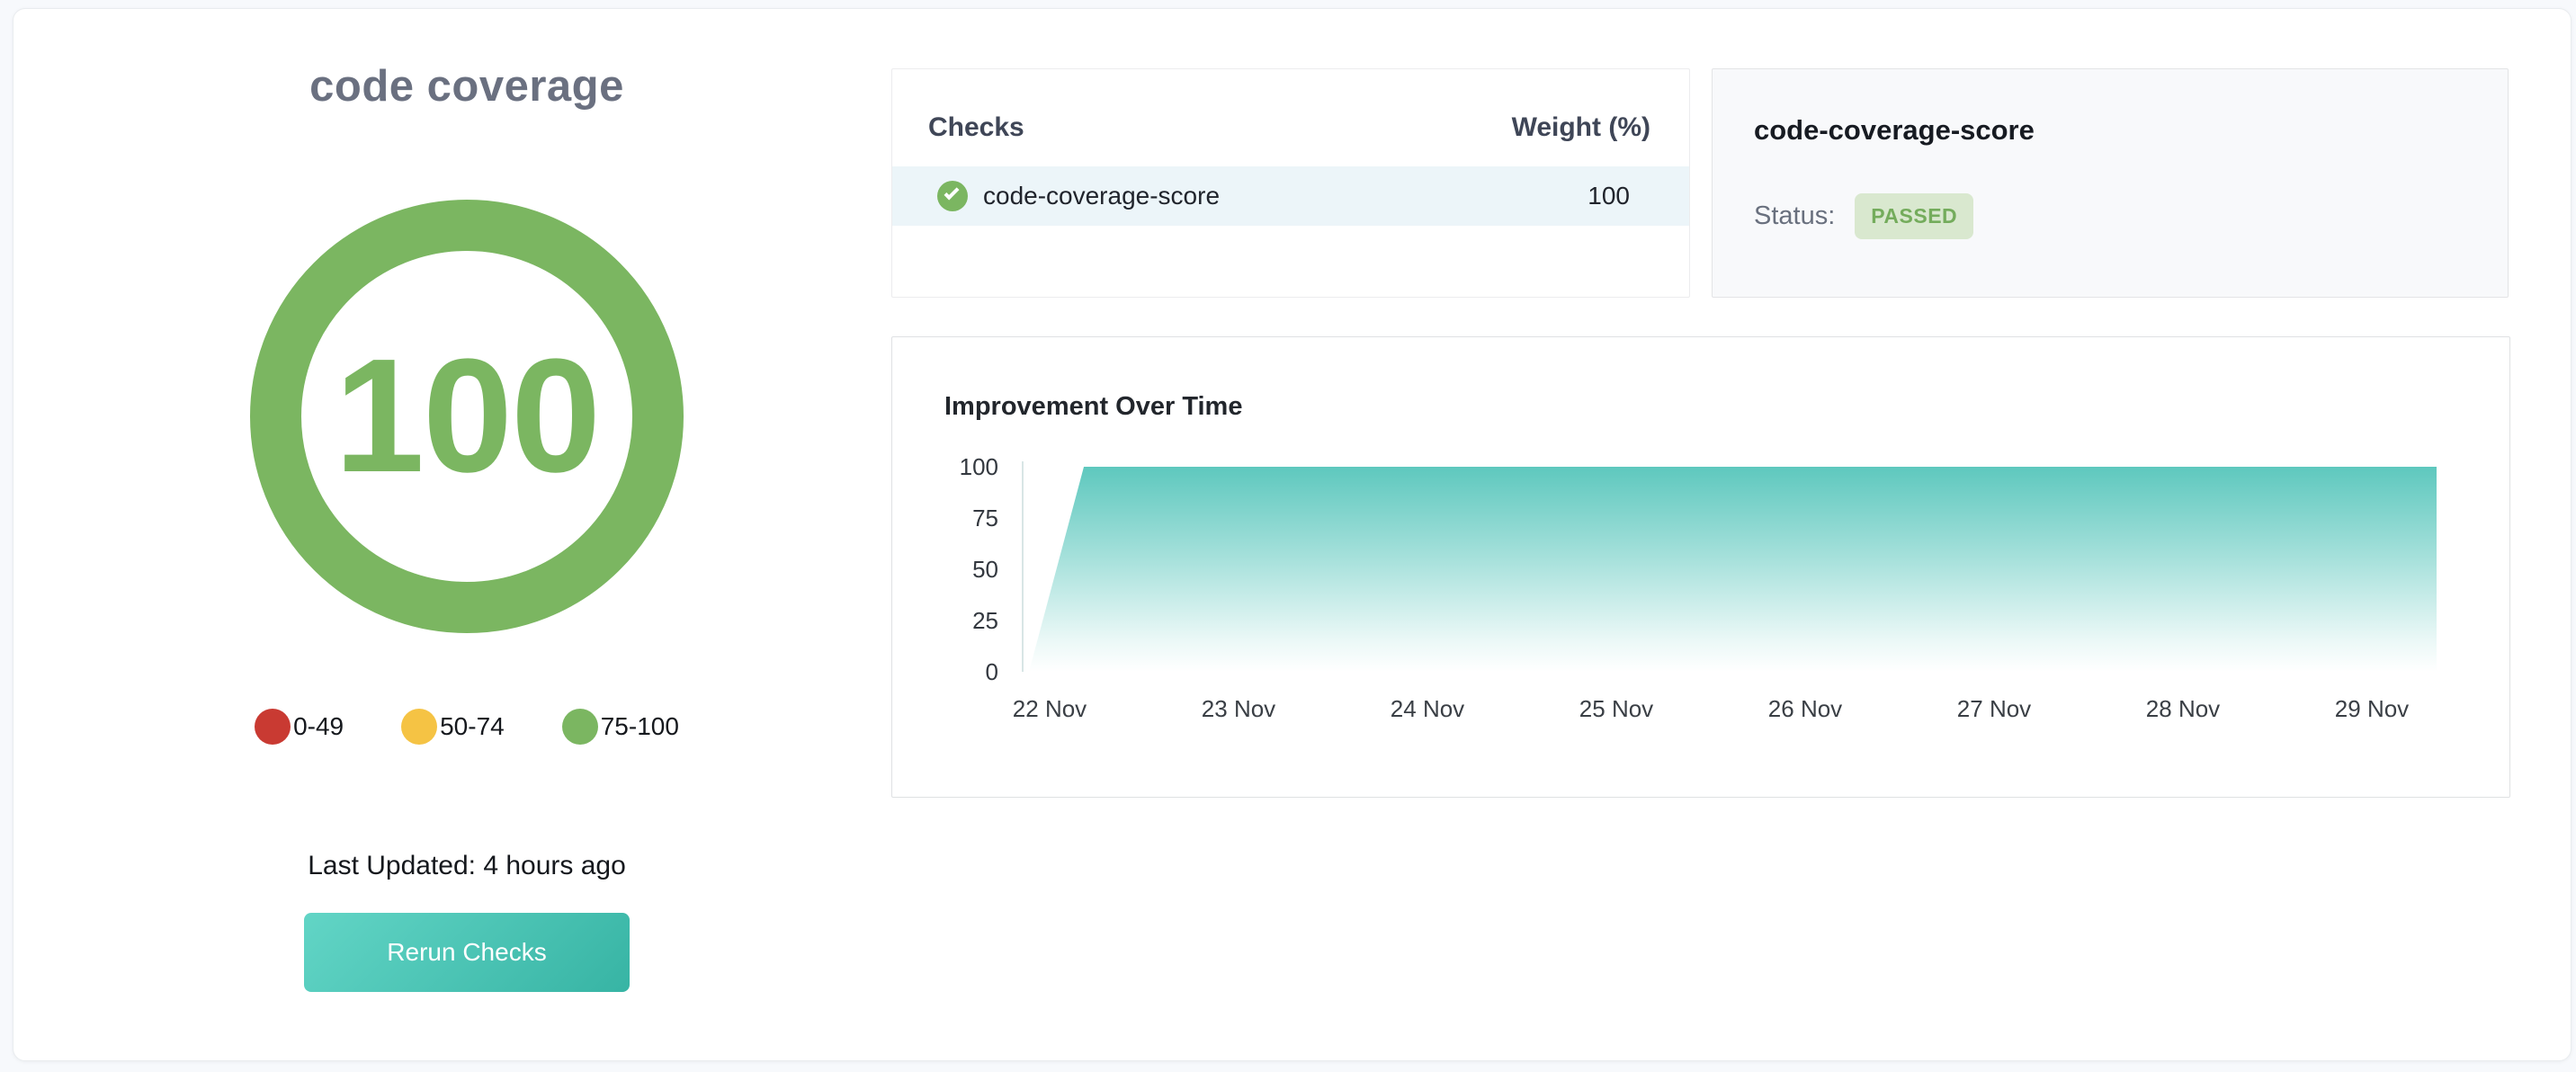 The height and width of the screenshot is (1072, 2576). I want to click on y-tick-0: 0, so click(992, 671).